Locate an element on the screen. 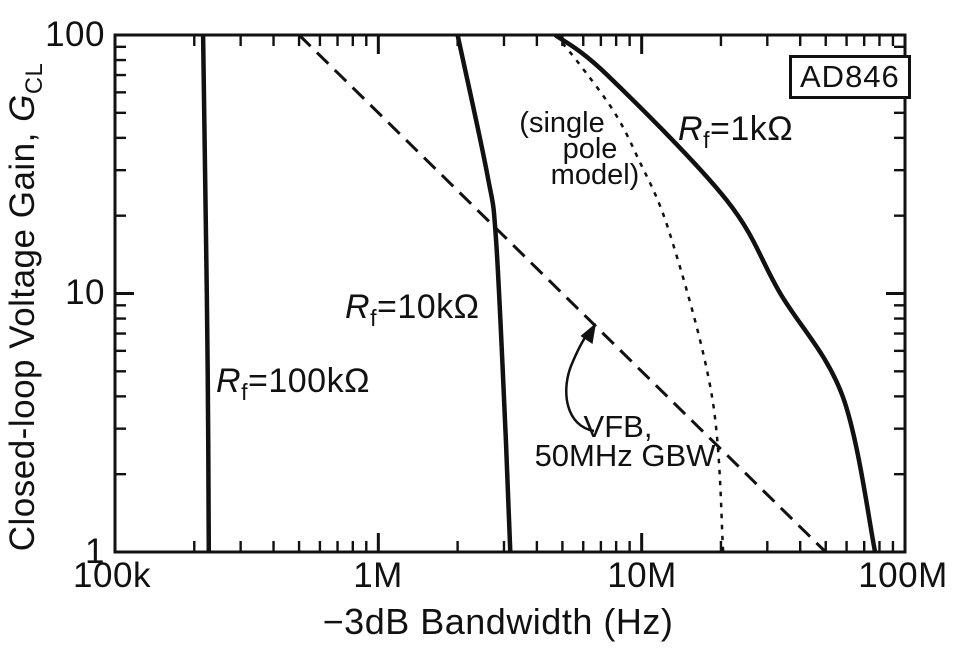  ad846-badge: AD846 is located at coordinates (850, 77).